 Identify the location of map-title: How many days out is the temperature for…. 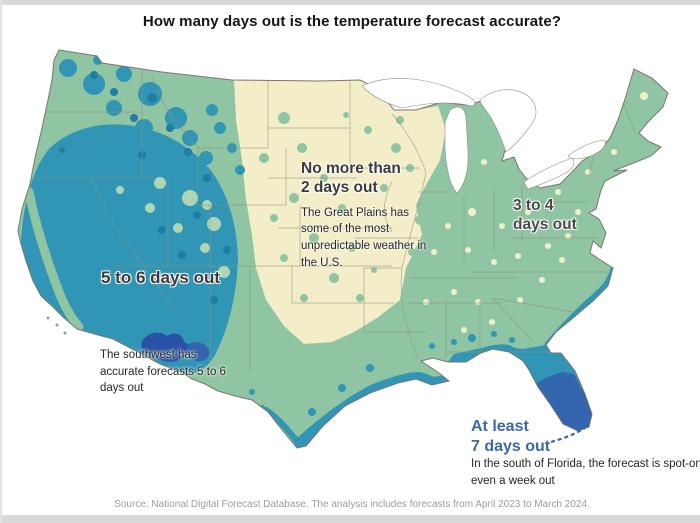
(352, 21).